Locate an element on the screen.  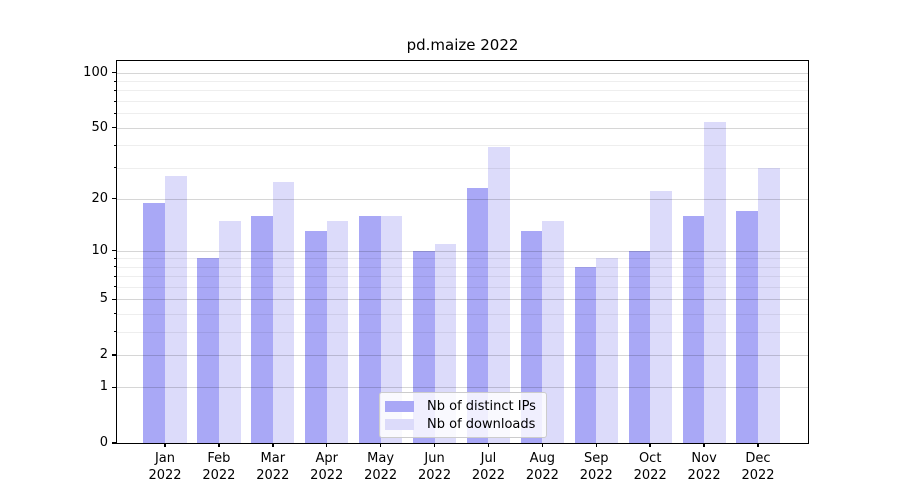
x-tick-label: Aug 2022 is located at coordinates (542, 467).